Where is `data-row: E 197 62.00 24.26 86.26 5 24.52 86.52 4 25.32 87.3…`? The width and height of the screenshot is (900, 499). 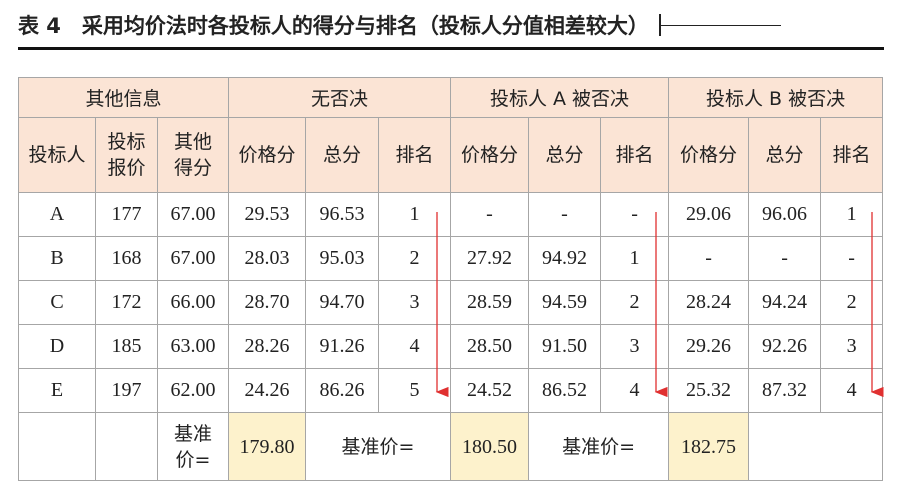
data-row: E 197 62.00 24.26 86.26 5 24.52 86.52 4 25.32 87.3… is located at coordinates (451, 390).